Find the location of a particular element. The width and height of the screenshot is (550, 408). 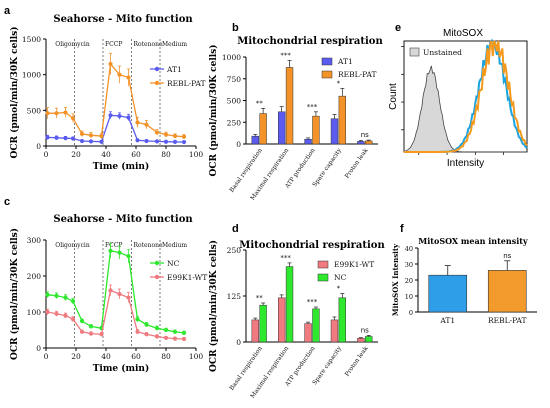

category-label: REBL-PAT is located at coordinates (507, 320).